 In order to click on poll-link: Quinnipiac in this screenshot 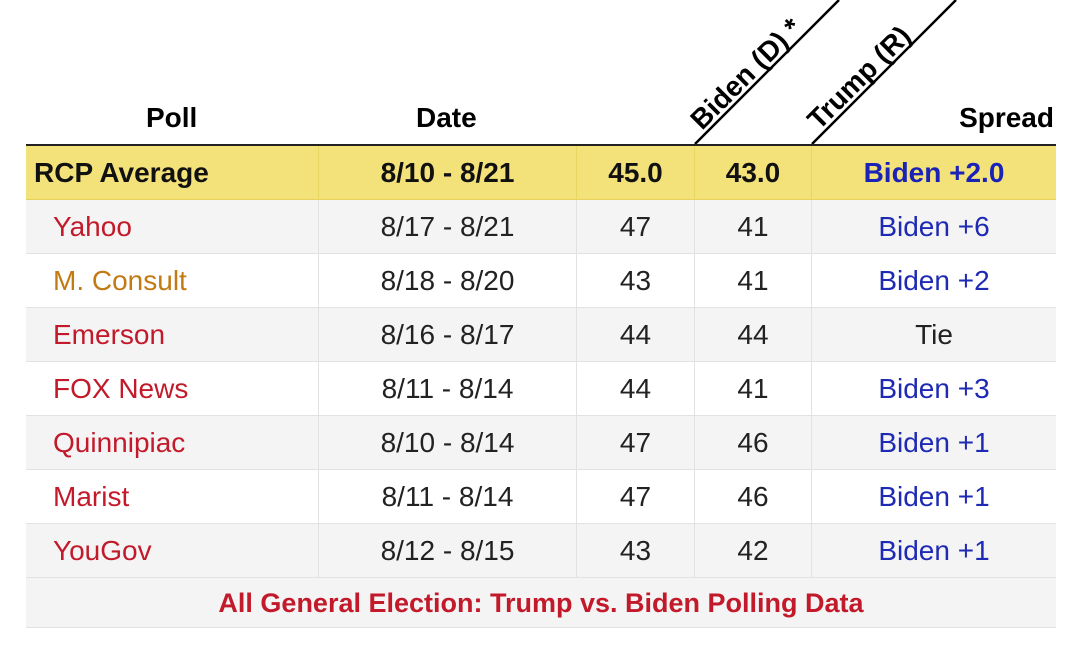, I will do `click(172, 442)`.